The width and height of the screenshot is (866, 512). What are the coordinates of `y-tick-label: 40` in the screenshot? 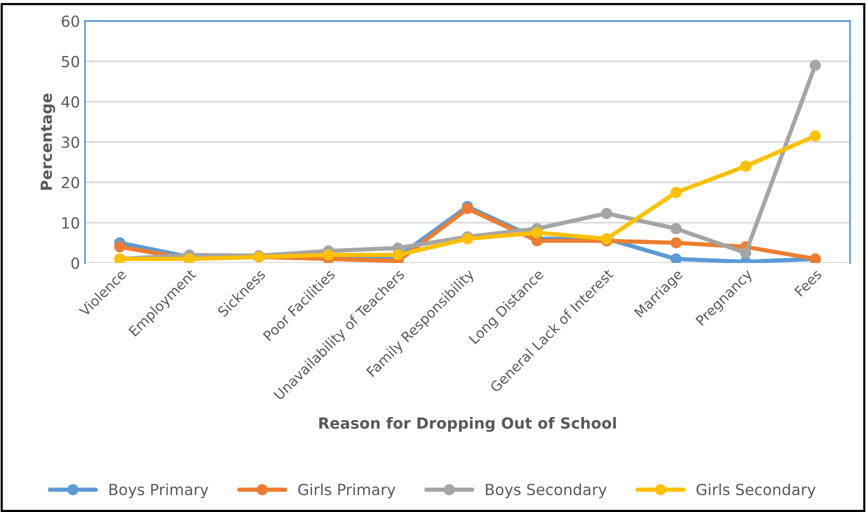 It's located at (70, 102).